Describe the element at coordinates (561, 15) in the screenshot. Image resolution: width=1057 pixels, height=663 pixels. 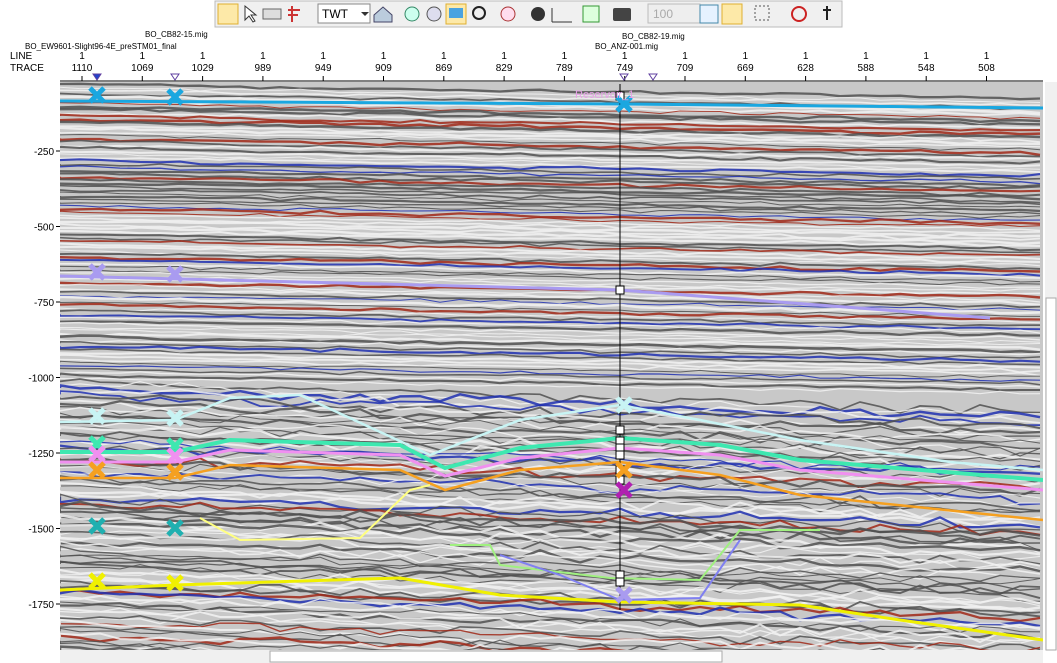
I see `axis-tool` at that location.